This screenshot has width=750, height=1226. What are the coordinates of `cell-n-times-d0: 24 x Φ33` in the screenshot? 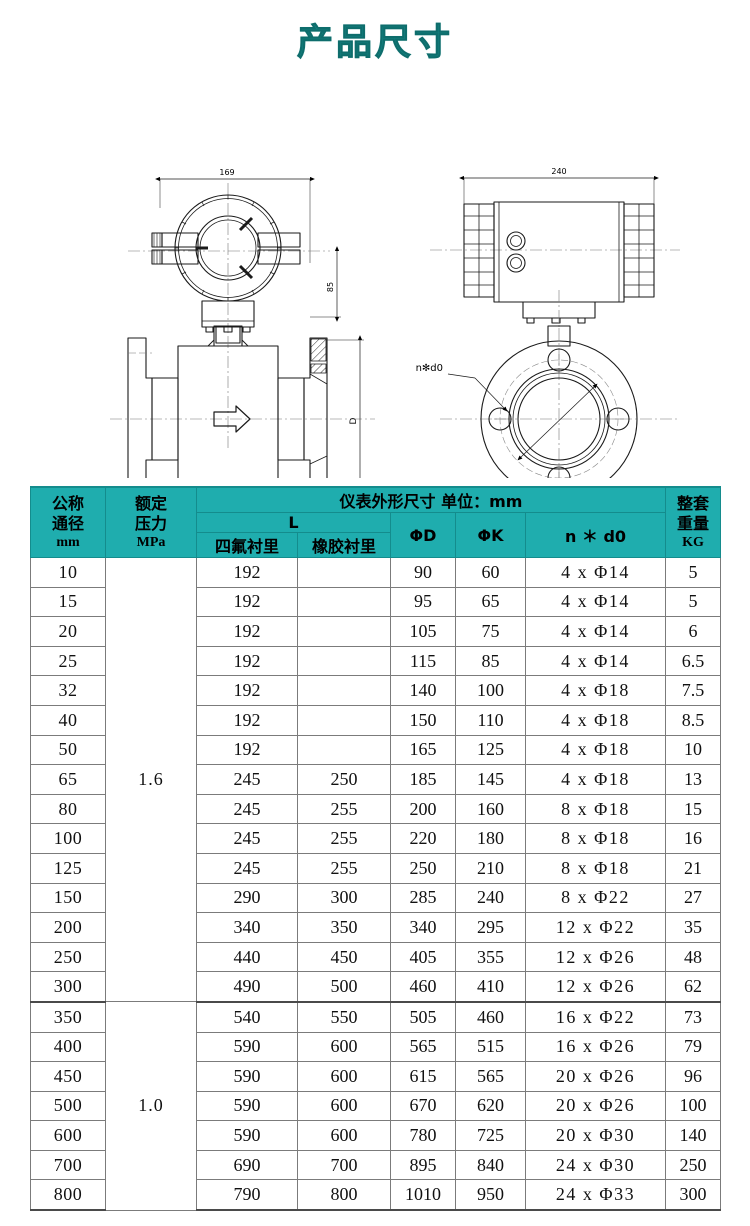 It's located at (595, 1195).